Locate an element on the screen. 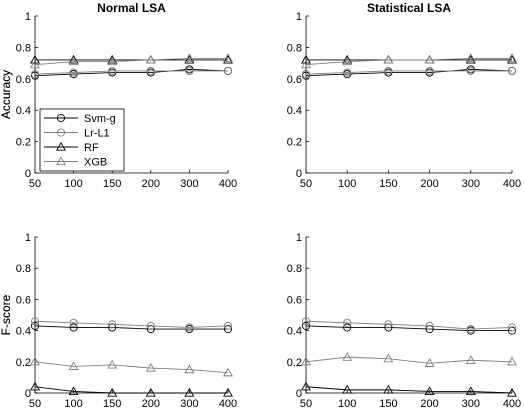 This screenshot has height=409, width=524. legend: Svm-g Lr-L1 RF XGB is located at coordinates (82, 140).